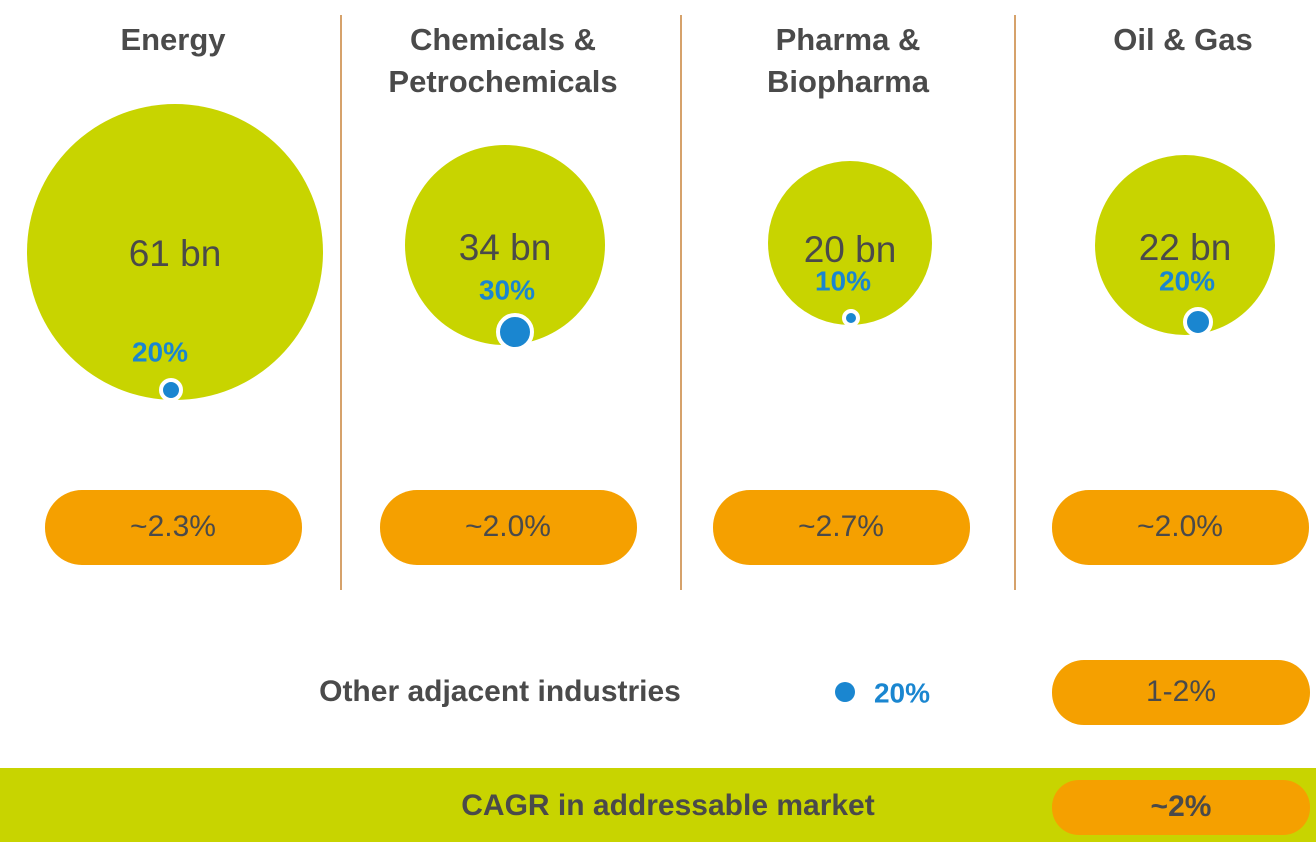 This screenshot has height=847, width=1316. I want to click on other-cagr: 1-2%, so click(1181, 691).